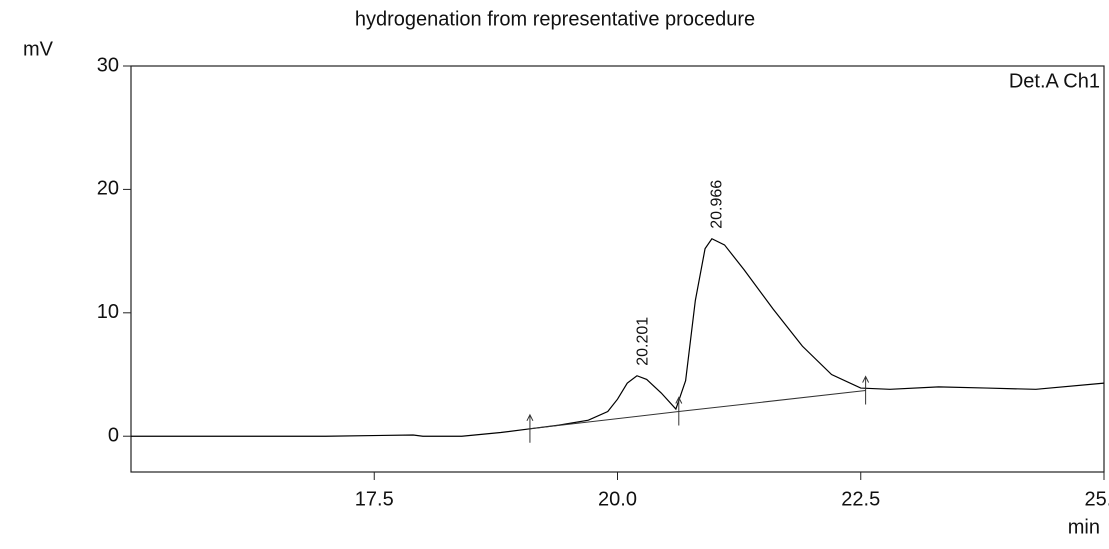 The height and width of the screenshot is (549, 1109). What do you see at coordinates (113, 435) in the screenshot?
I see `y-tick-label: 0` at bounding box center [113, 435].